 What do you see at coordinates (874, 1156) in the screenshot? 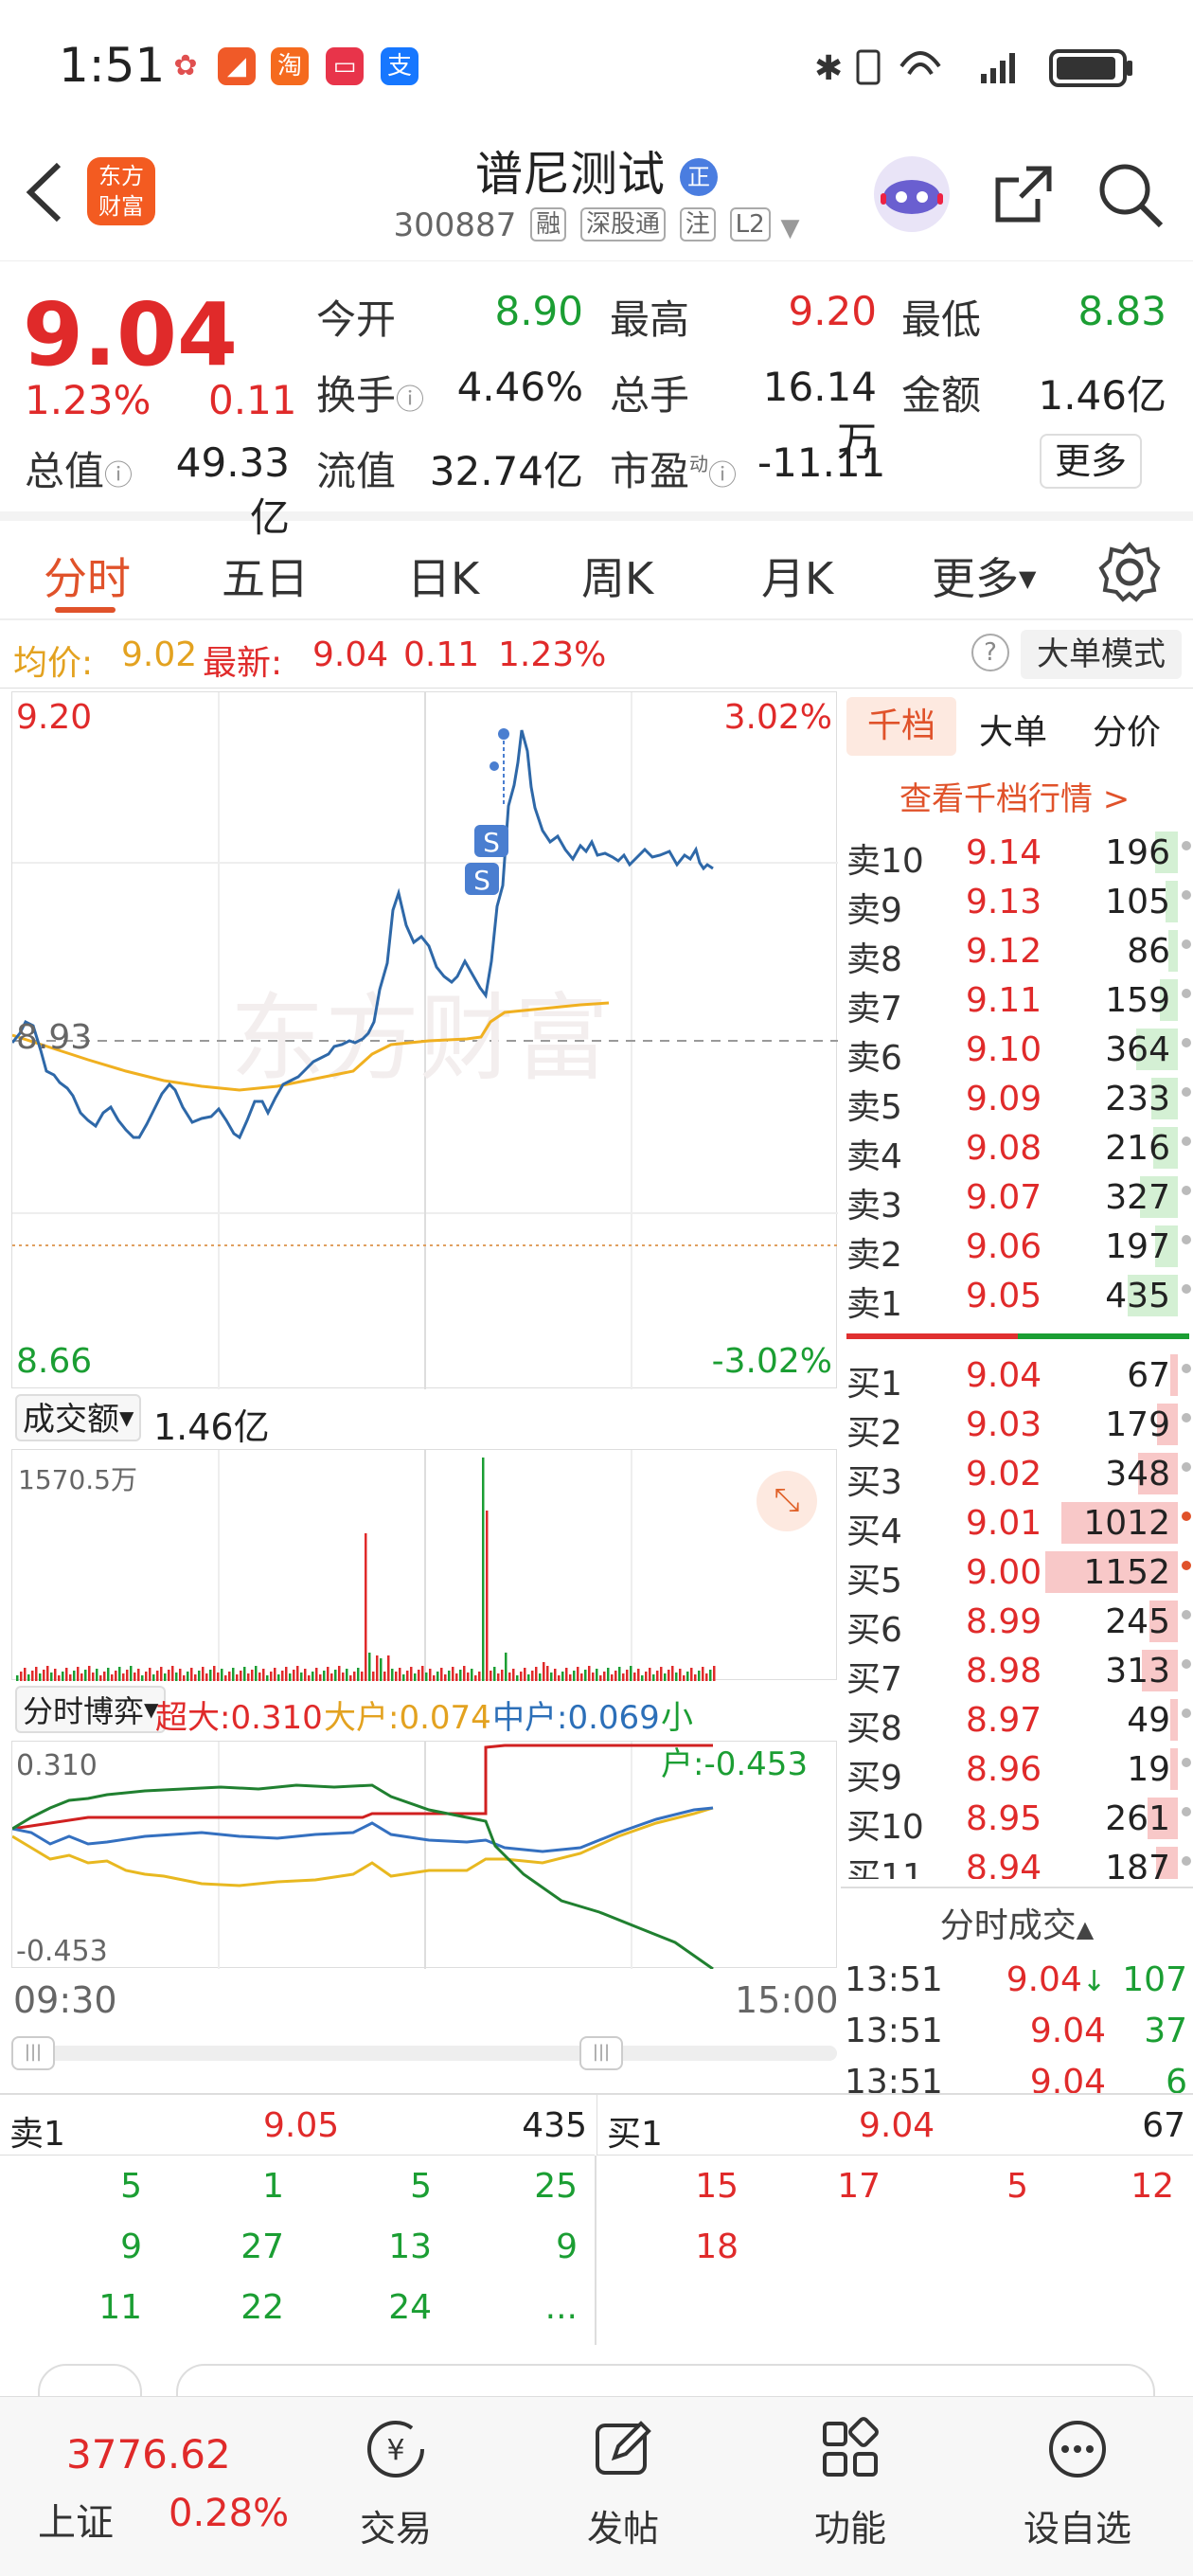
I see `ask-label: 卖4` at bounding box center [874, 1156].